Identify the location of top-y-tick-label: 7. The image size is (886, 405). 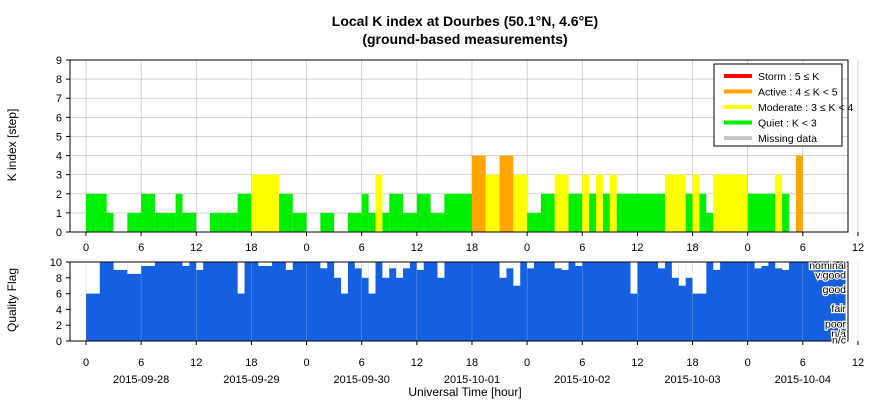
(59, 99).